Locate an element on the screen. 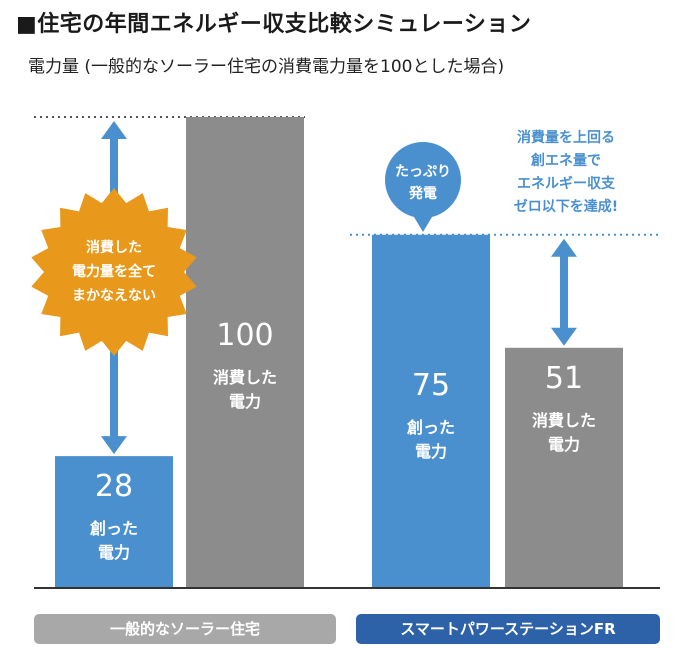  group-label-general-solar-house: 一般的なソーラー住宅 is located at coordinates (185, 629).